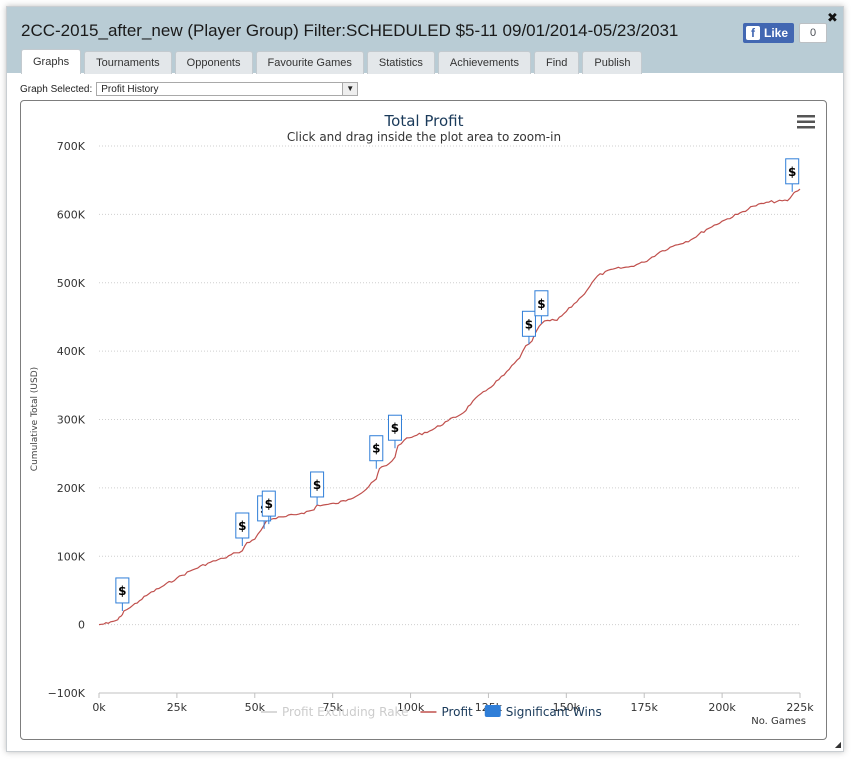  I want to click on close-icon: ✖, so click(832, 18).